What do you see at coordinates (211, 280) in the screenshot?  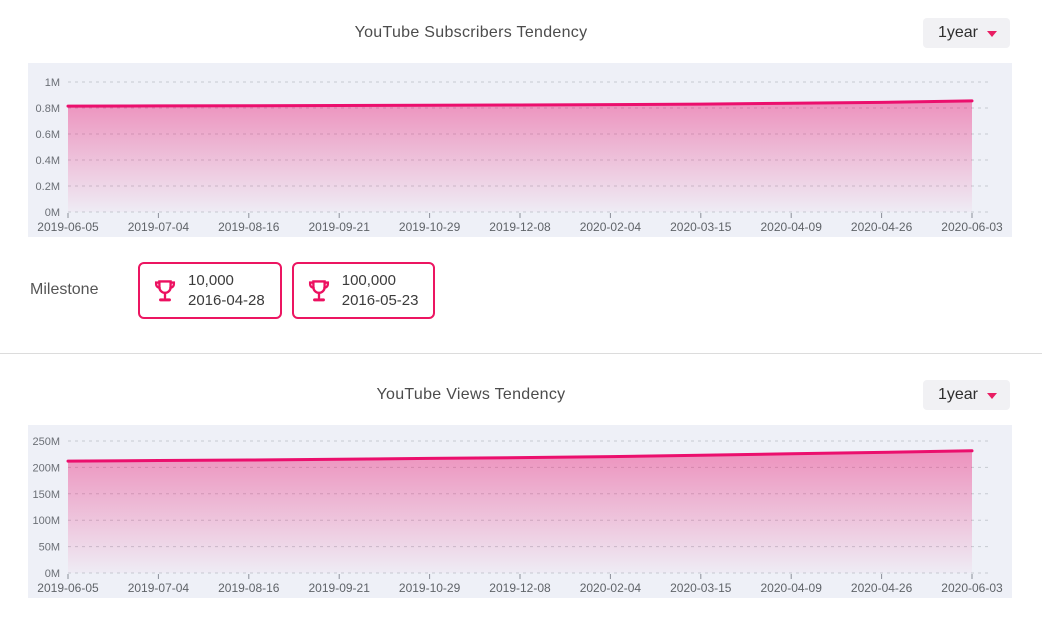 I see `milestone-value: 10,000` at bounding box center [211, 280].